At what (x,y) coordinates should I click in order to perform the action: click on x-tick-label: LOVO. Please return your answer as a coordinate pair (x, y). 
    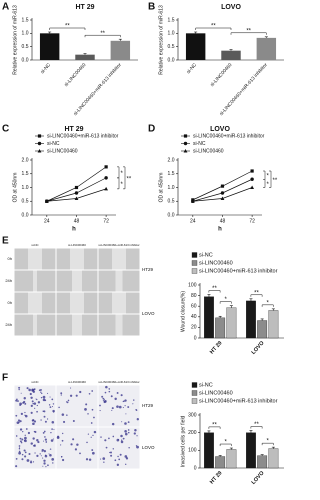
    Looking at the image, I should click on (258, 478).